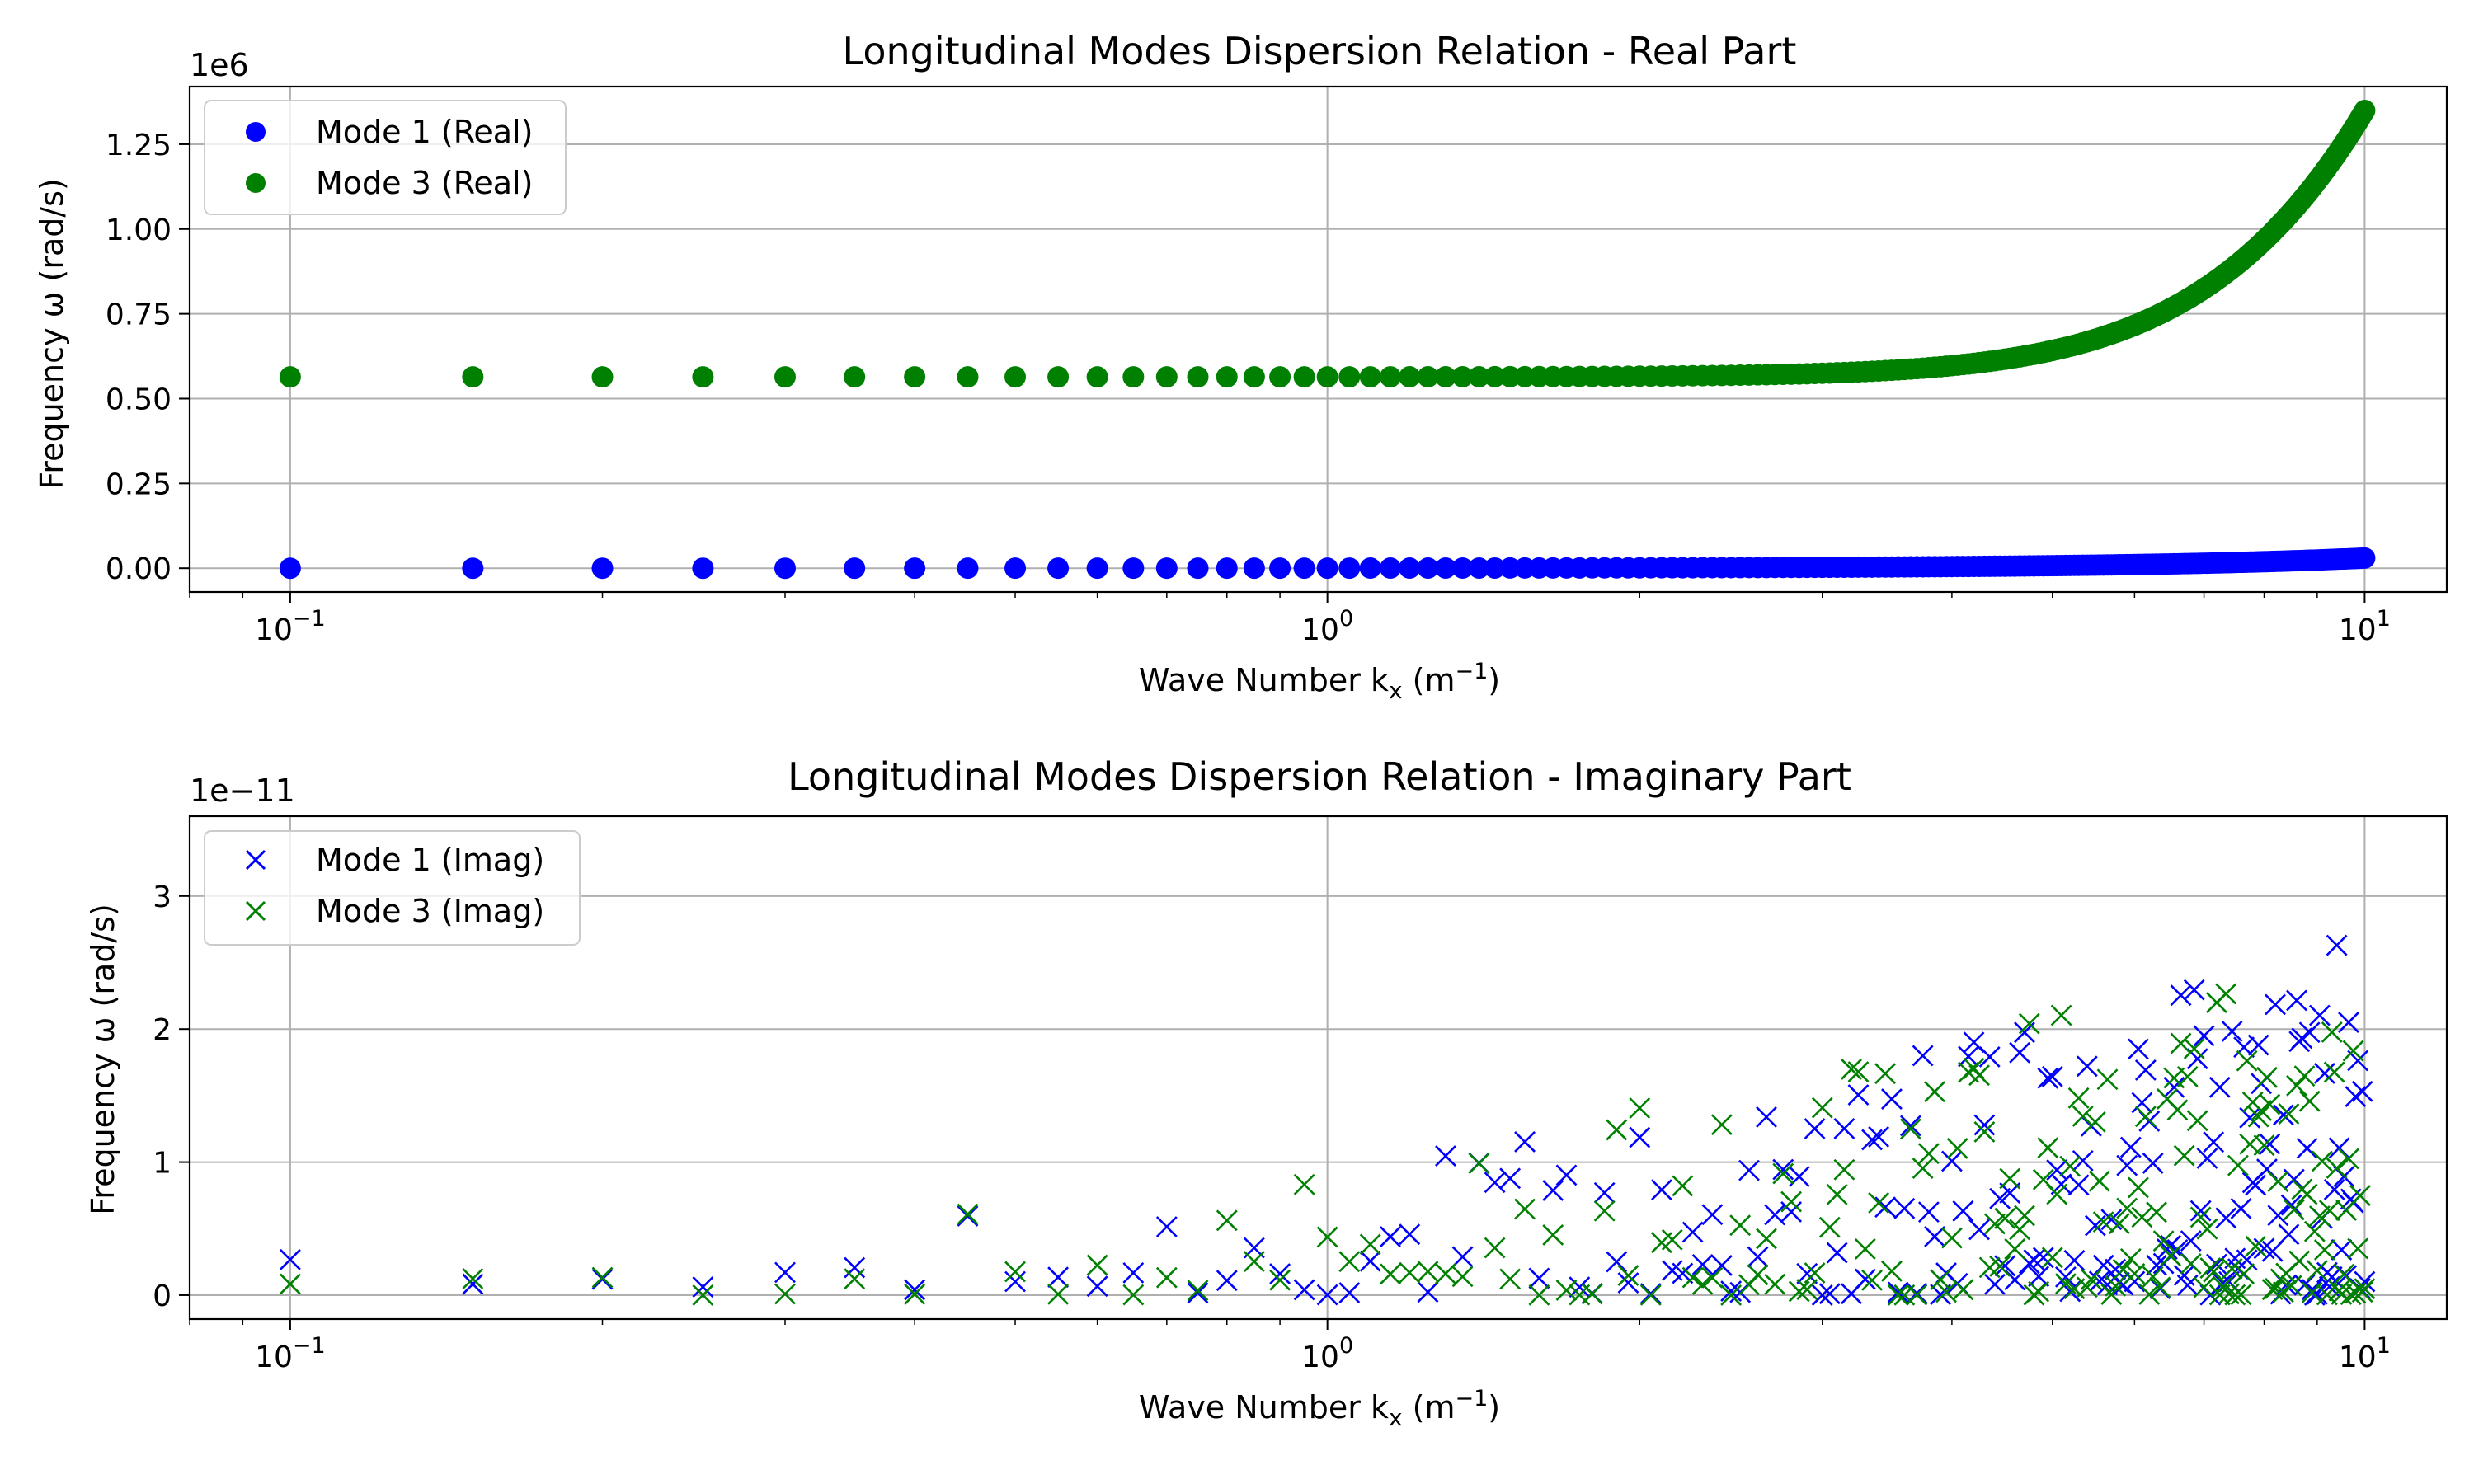  What do you see at coordinates (242, 791) in the screenshot?
I see `imag-y-offset-text: 1e−11` at bounding box center [242, 791].